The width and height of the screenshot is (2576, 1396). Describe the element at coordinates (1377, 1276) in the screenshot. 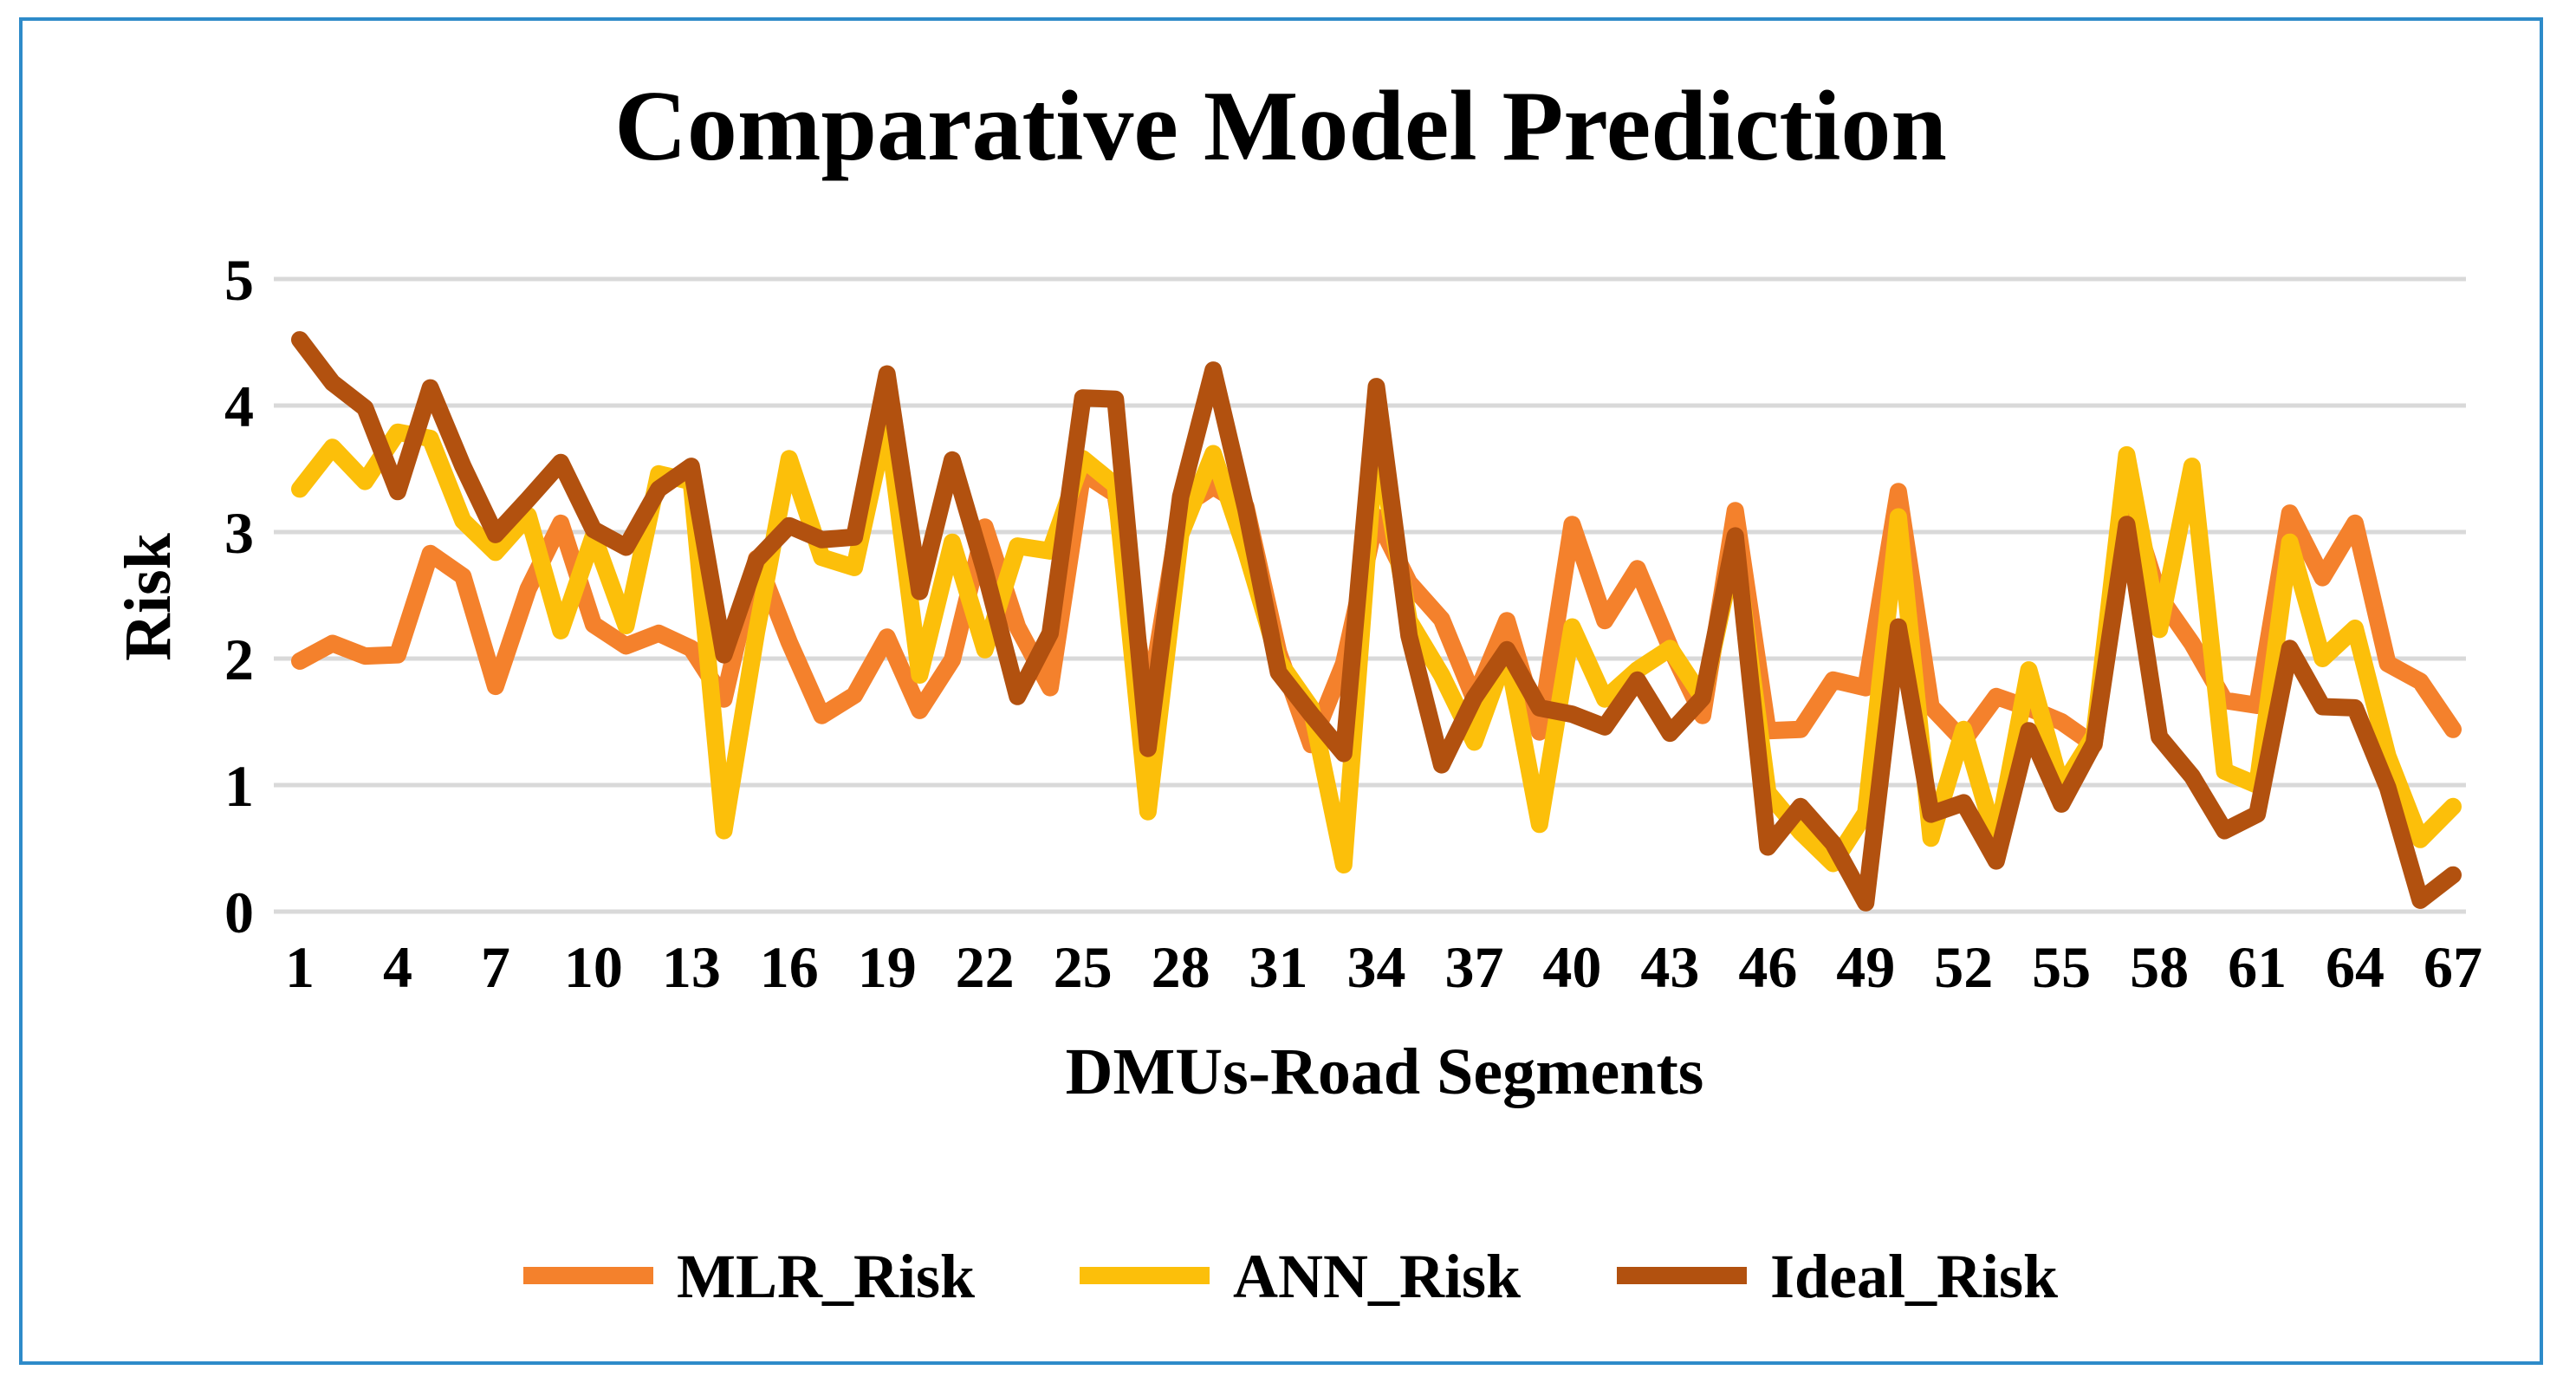

I see `legend-label-ann-risk: ANN_Risk` at that location.